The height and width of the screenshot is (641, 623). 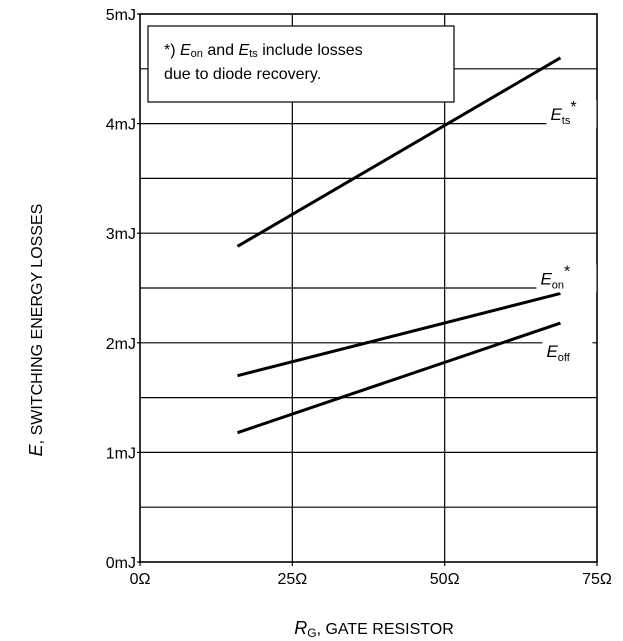 I want to click on note-line-1: *) Eon and Ets include losses, so click(x=263, y=51).